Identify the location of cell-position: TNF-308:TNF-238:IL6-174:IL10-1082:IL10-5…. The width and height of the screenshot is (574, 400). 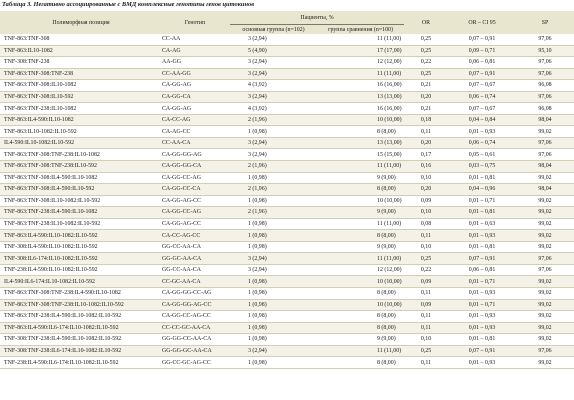
(80, 351).